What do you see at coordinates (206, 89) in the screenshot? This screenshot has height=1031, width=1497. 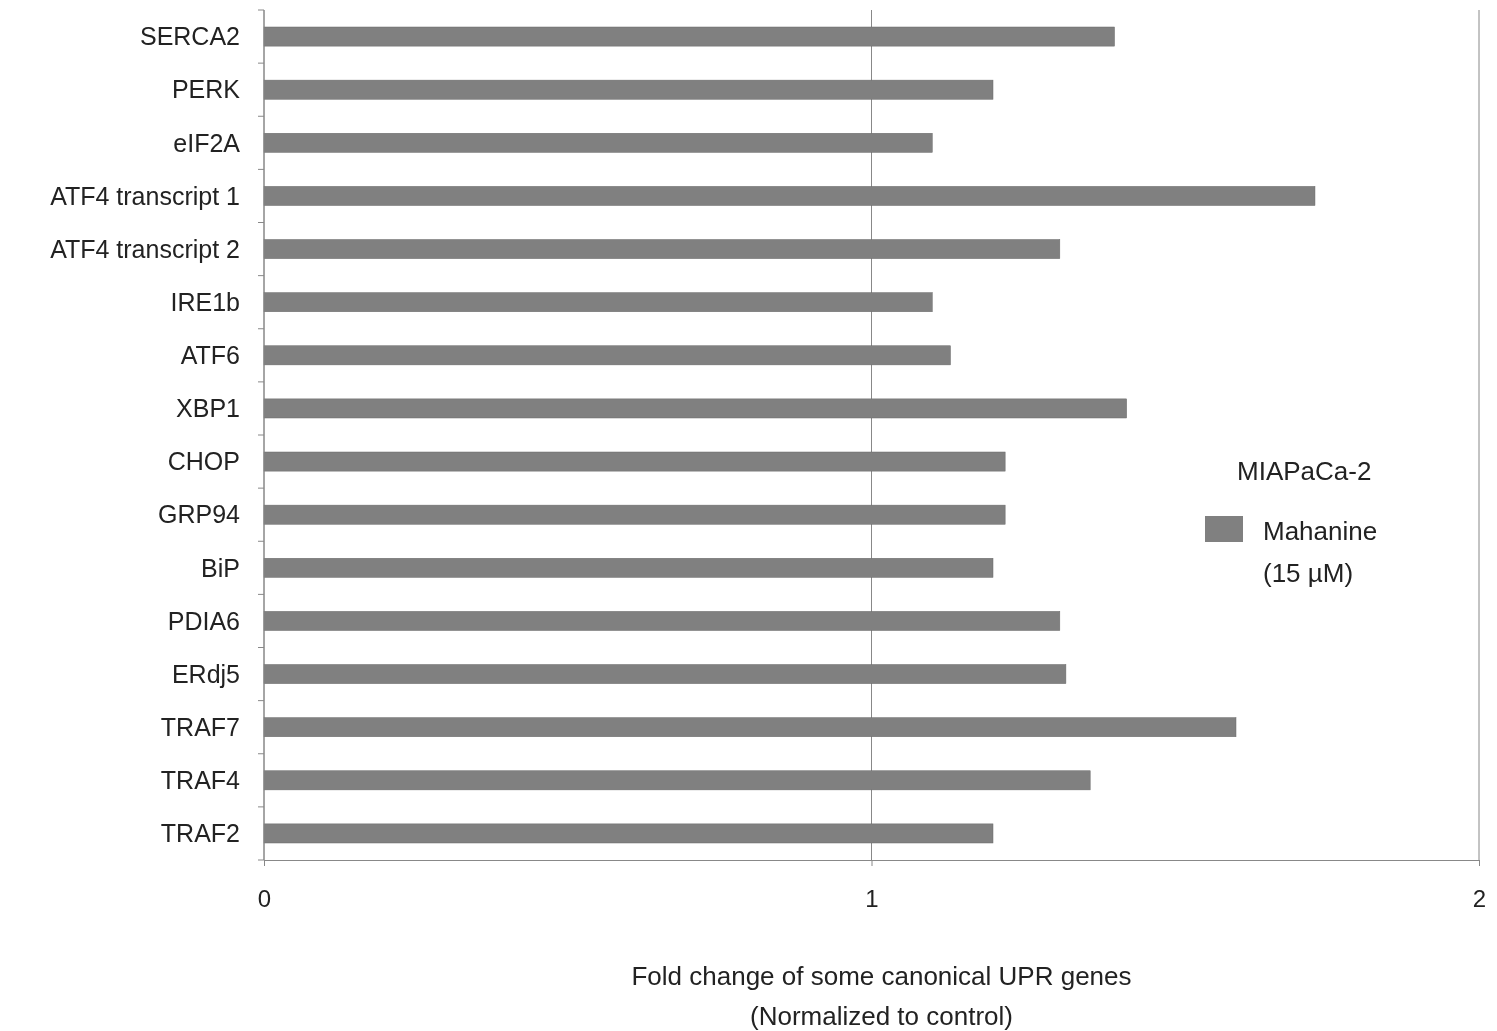 I see `y-tick-label: PERK` at bounding box center [206, 89].